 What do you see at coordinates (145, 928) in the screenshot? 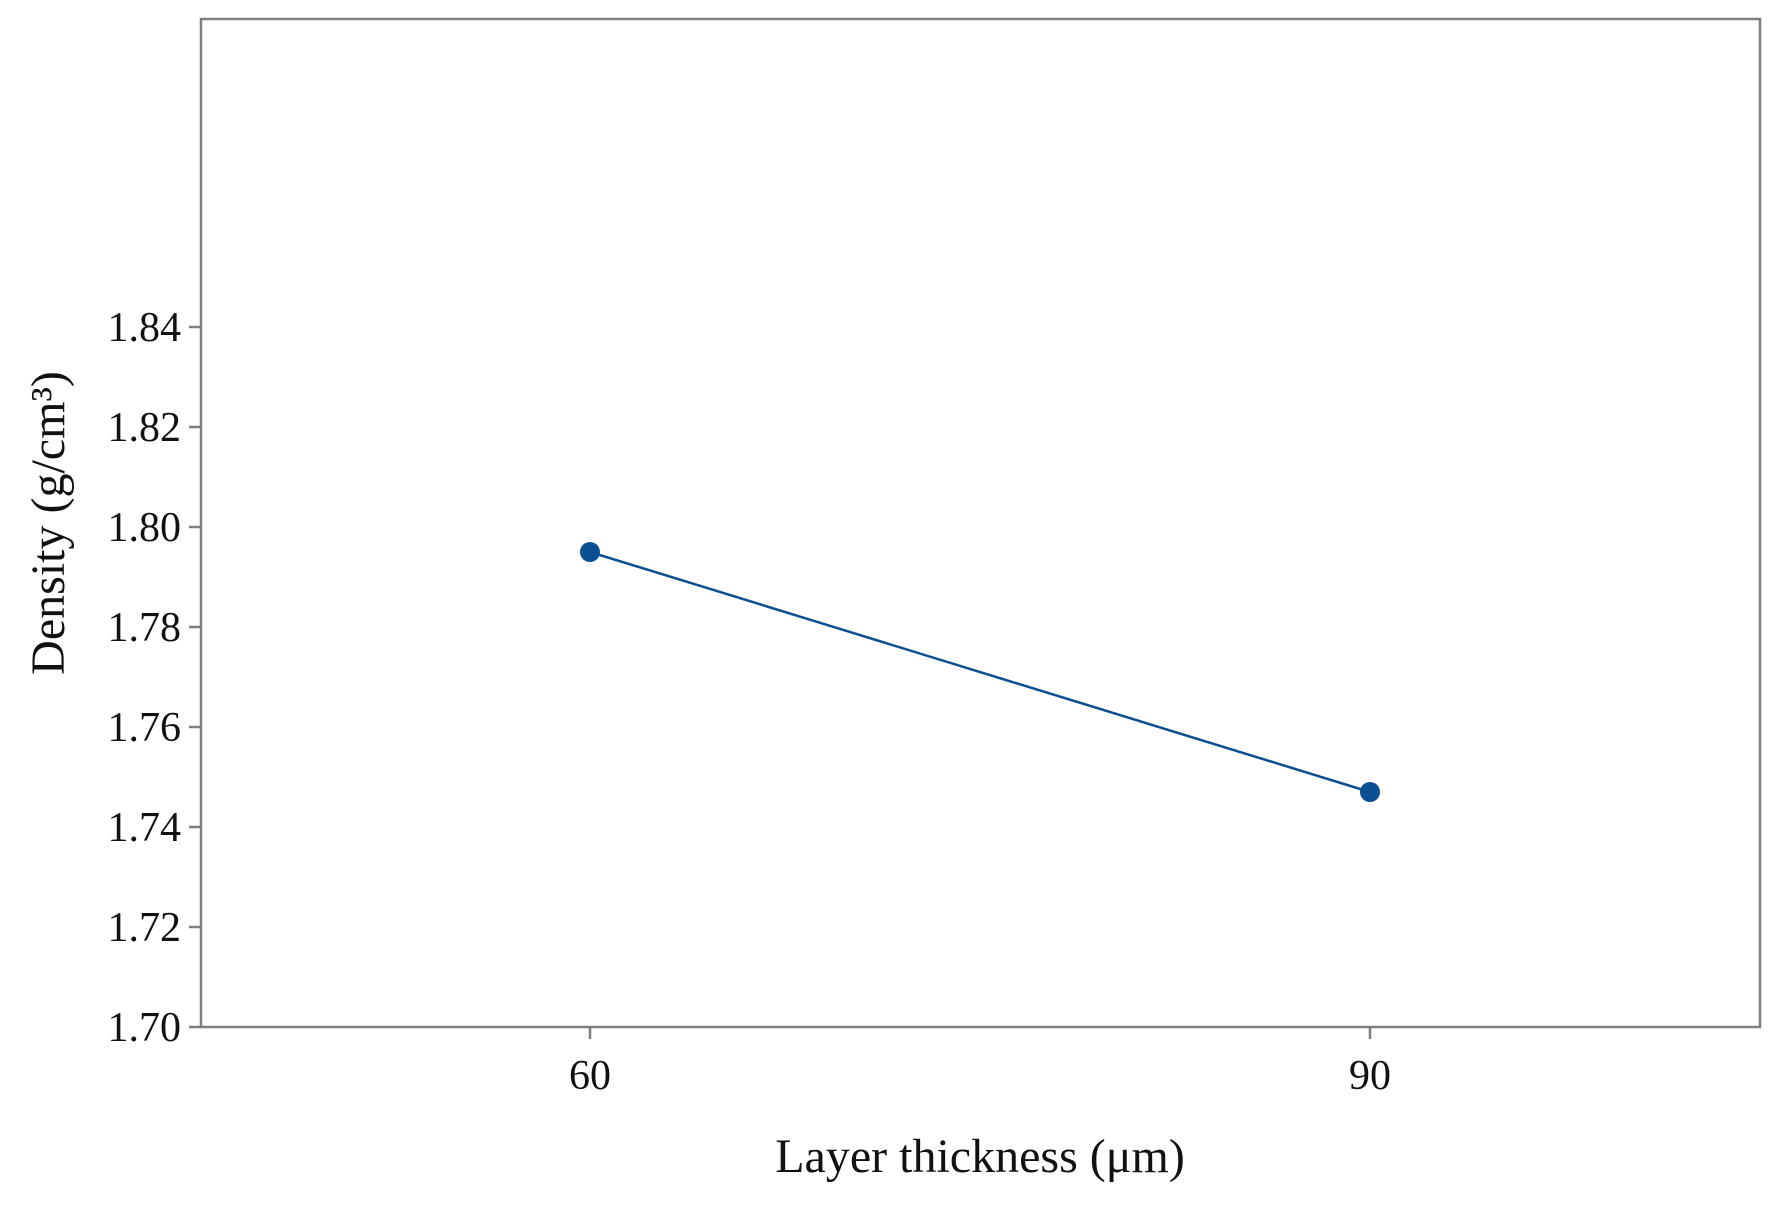
I see `y-tick-label: 1.72` at bounding box center [145, 928].